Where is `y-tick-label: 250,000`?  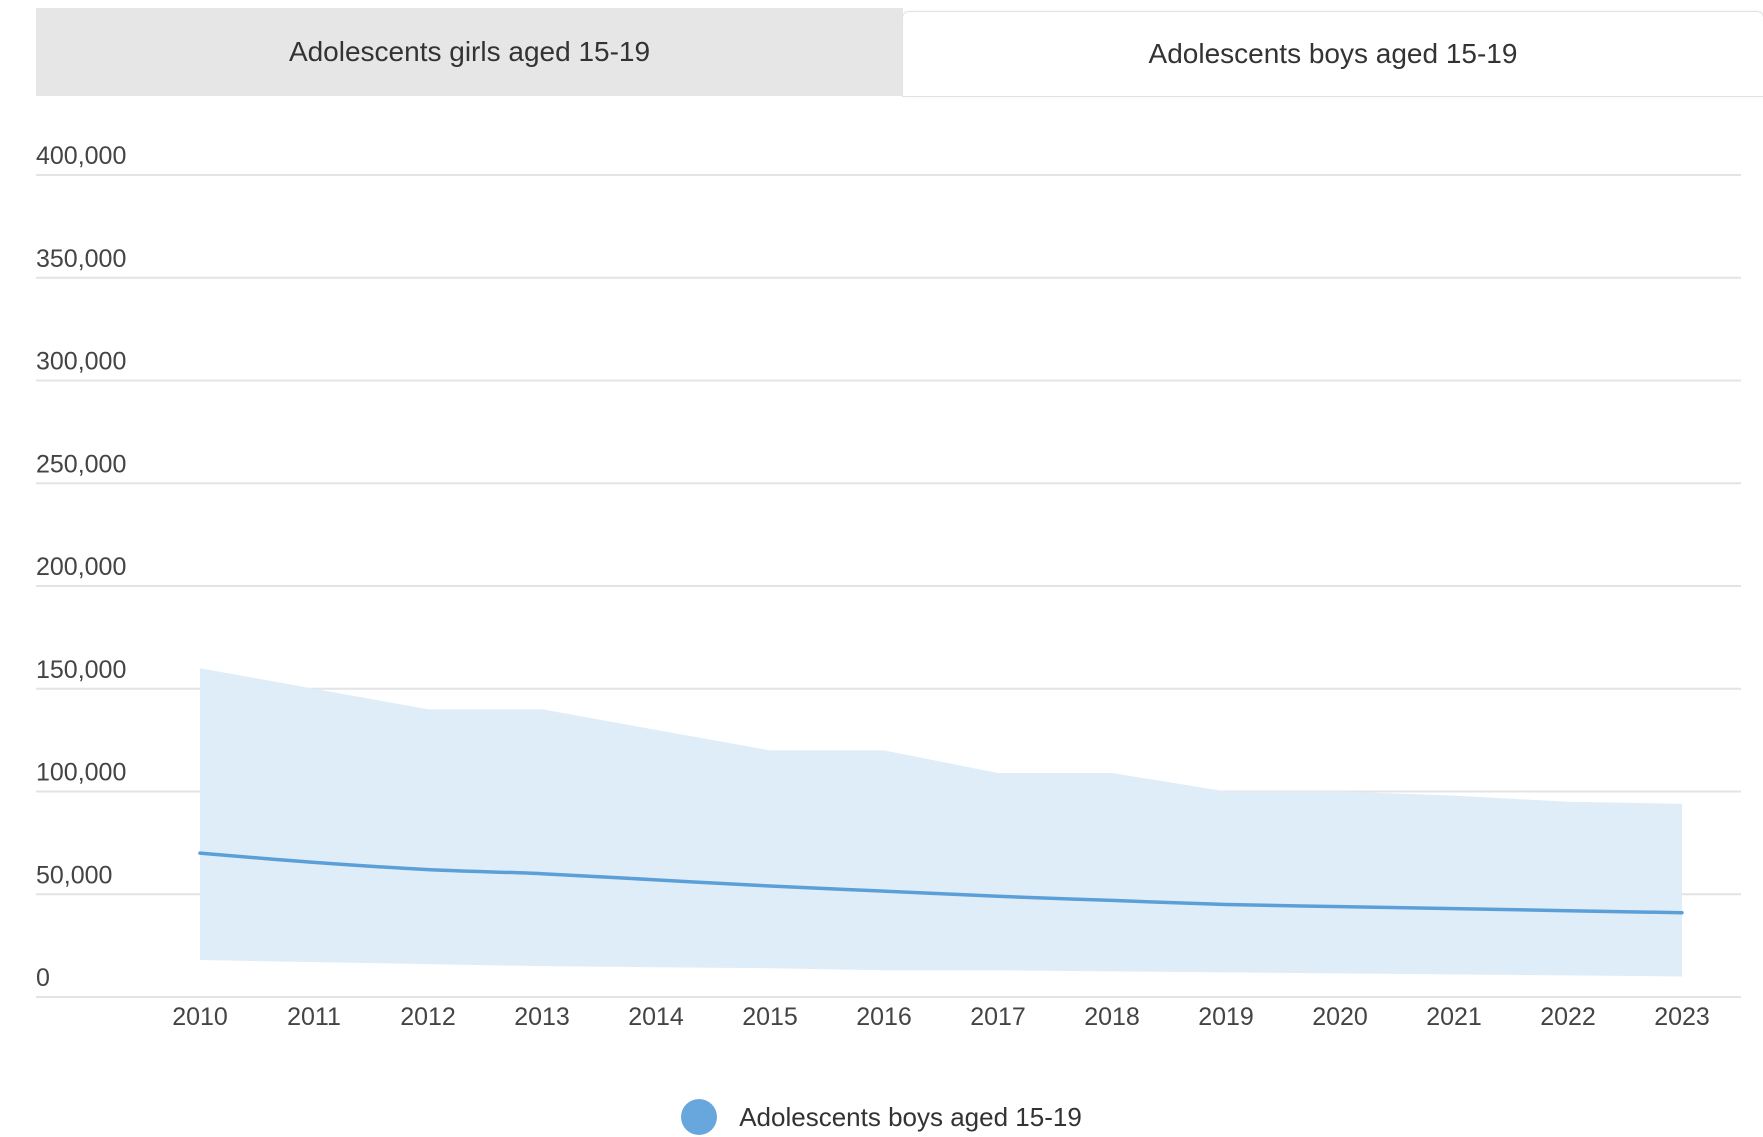 y-tick-label: 250,000 is located at coordinates (81, 464).